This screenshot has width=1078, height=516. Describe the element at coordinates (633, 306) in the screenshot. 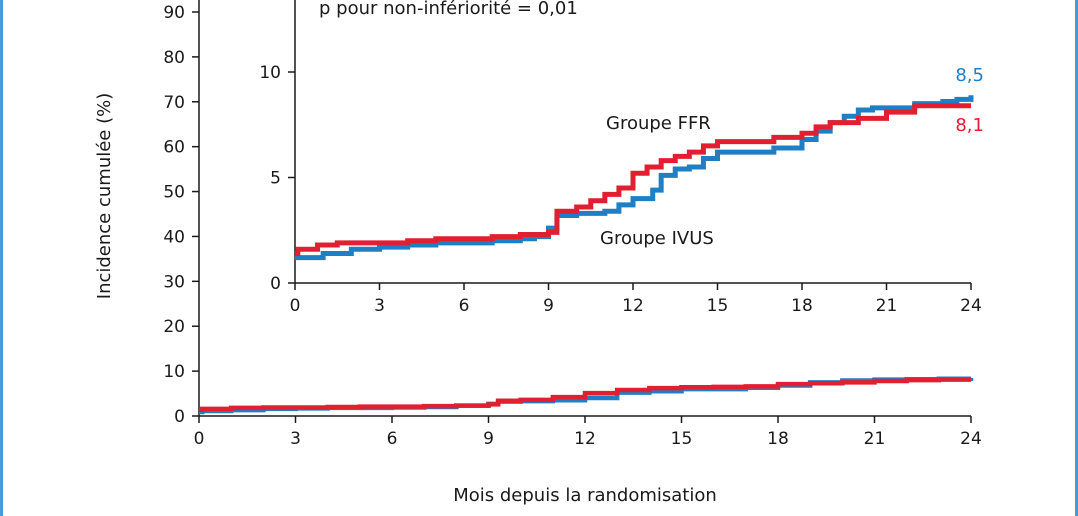

I see `inset-x-tick-label: 12` at that location.